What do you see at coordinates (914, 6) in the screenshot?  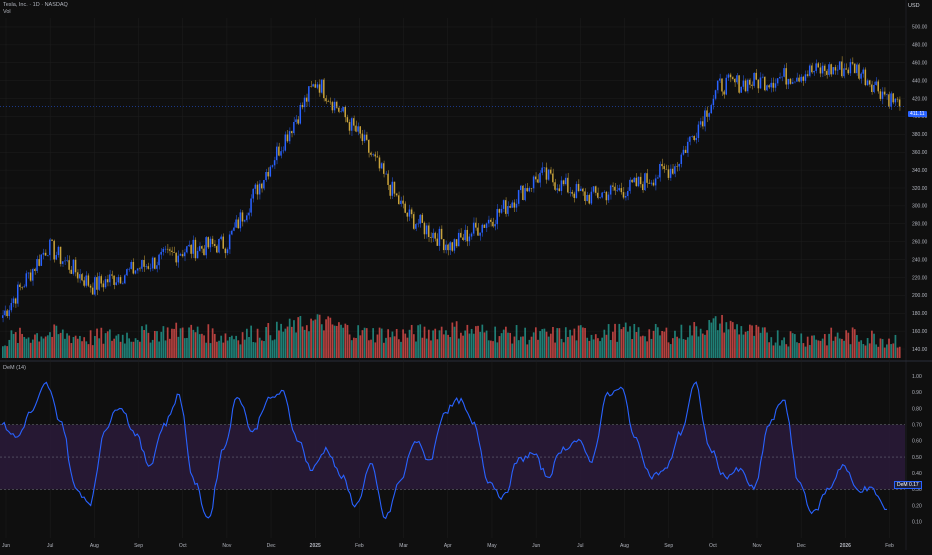 I see `currency-label: USD` at bounding box center [914, 6].